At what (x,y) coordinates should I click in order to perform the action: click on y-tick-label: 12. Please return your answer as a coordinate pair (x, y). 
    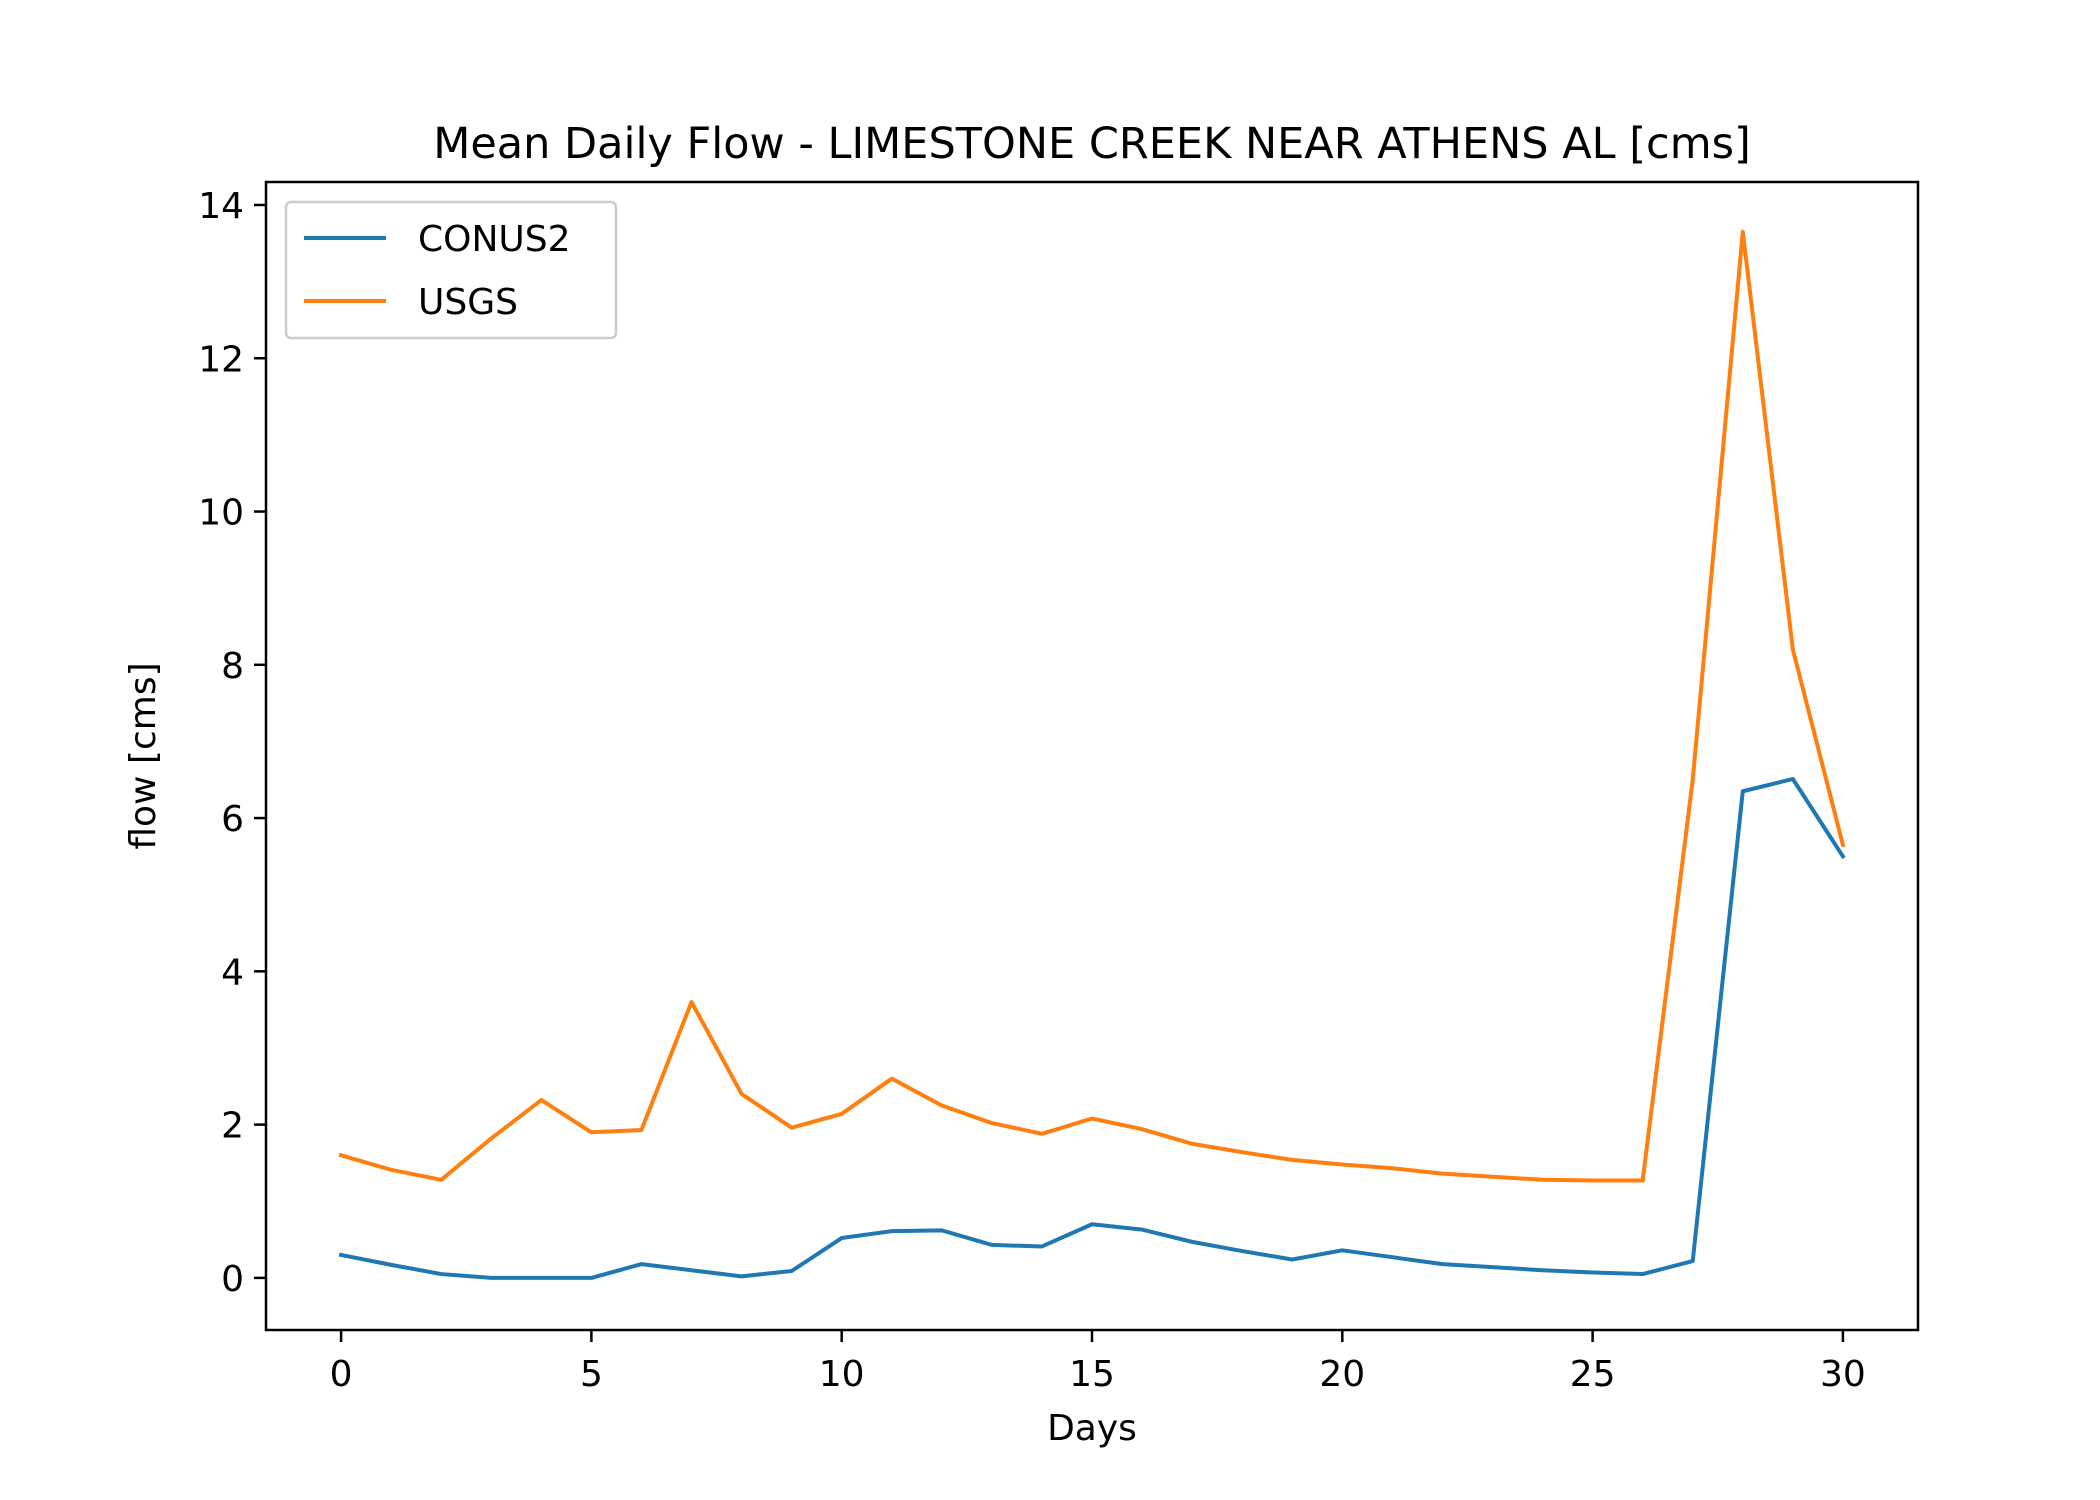
    Looking at the image, I should click on (221, 359).